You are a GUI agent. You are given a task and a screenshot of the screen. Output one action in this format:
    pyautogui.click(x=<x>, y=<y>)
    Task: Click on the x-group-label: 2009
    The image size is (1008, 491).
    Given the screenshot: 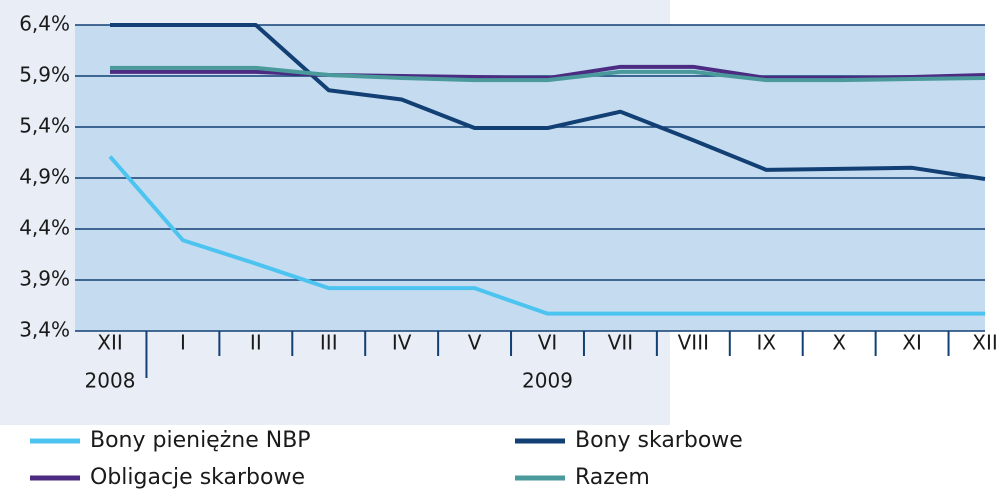 What is the action you would take?
    pyautogui.click(x=547, y=381)
    